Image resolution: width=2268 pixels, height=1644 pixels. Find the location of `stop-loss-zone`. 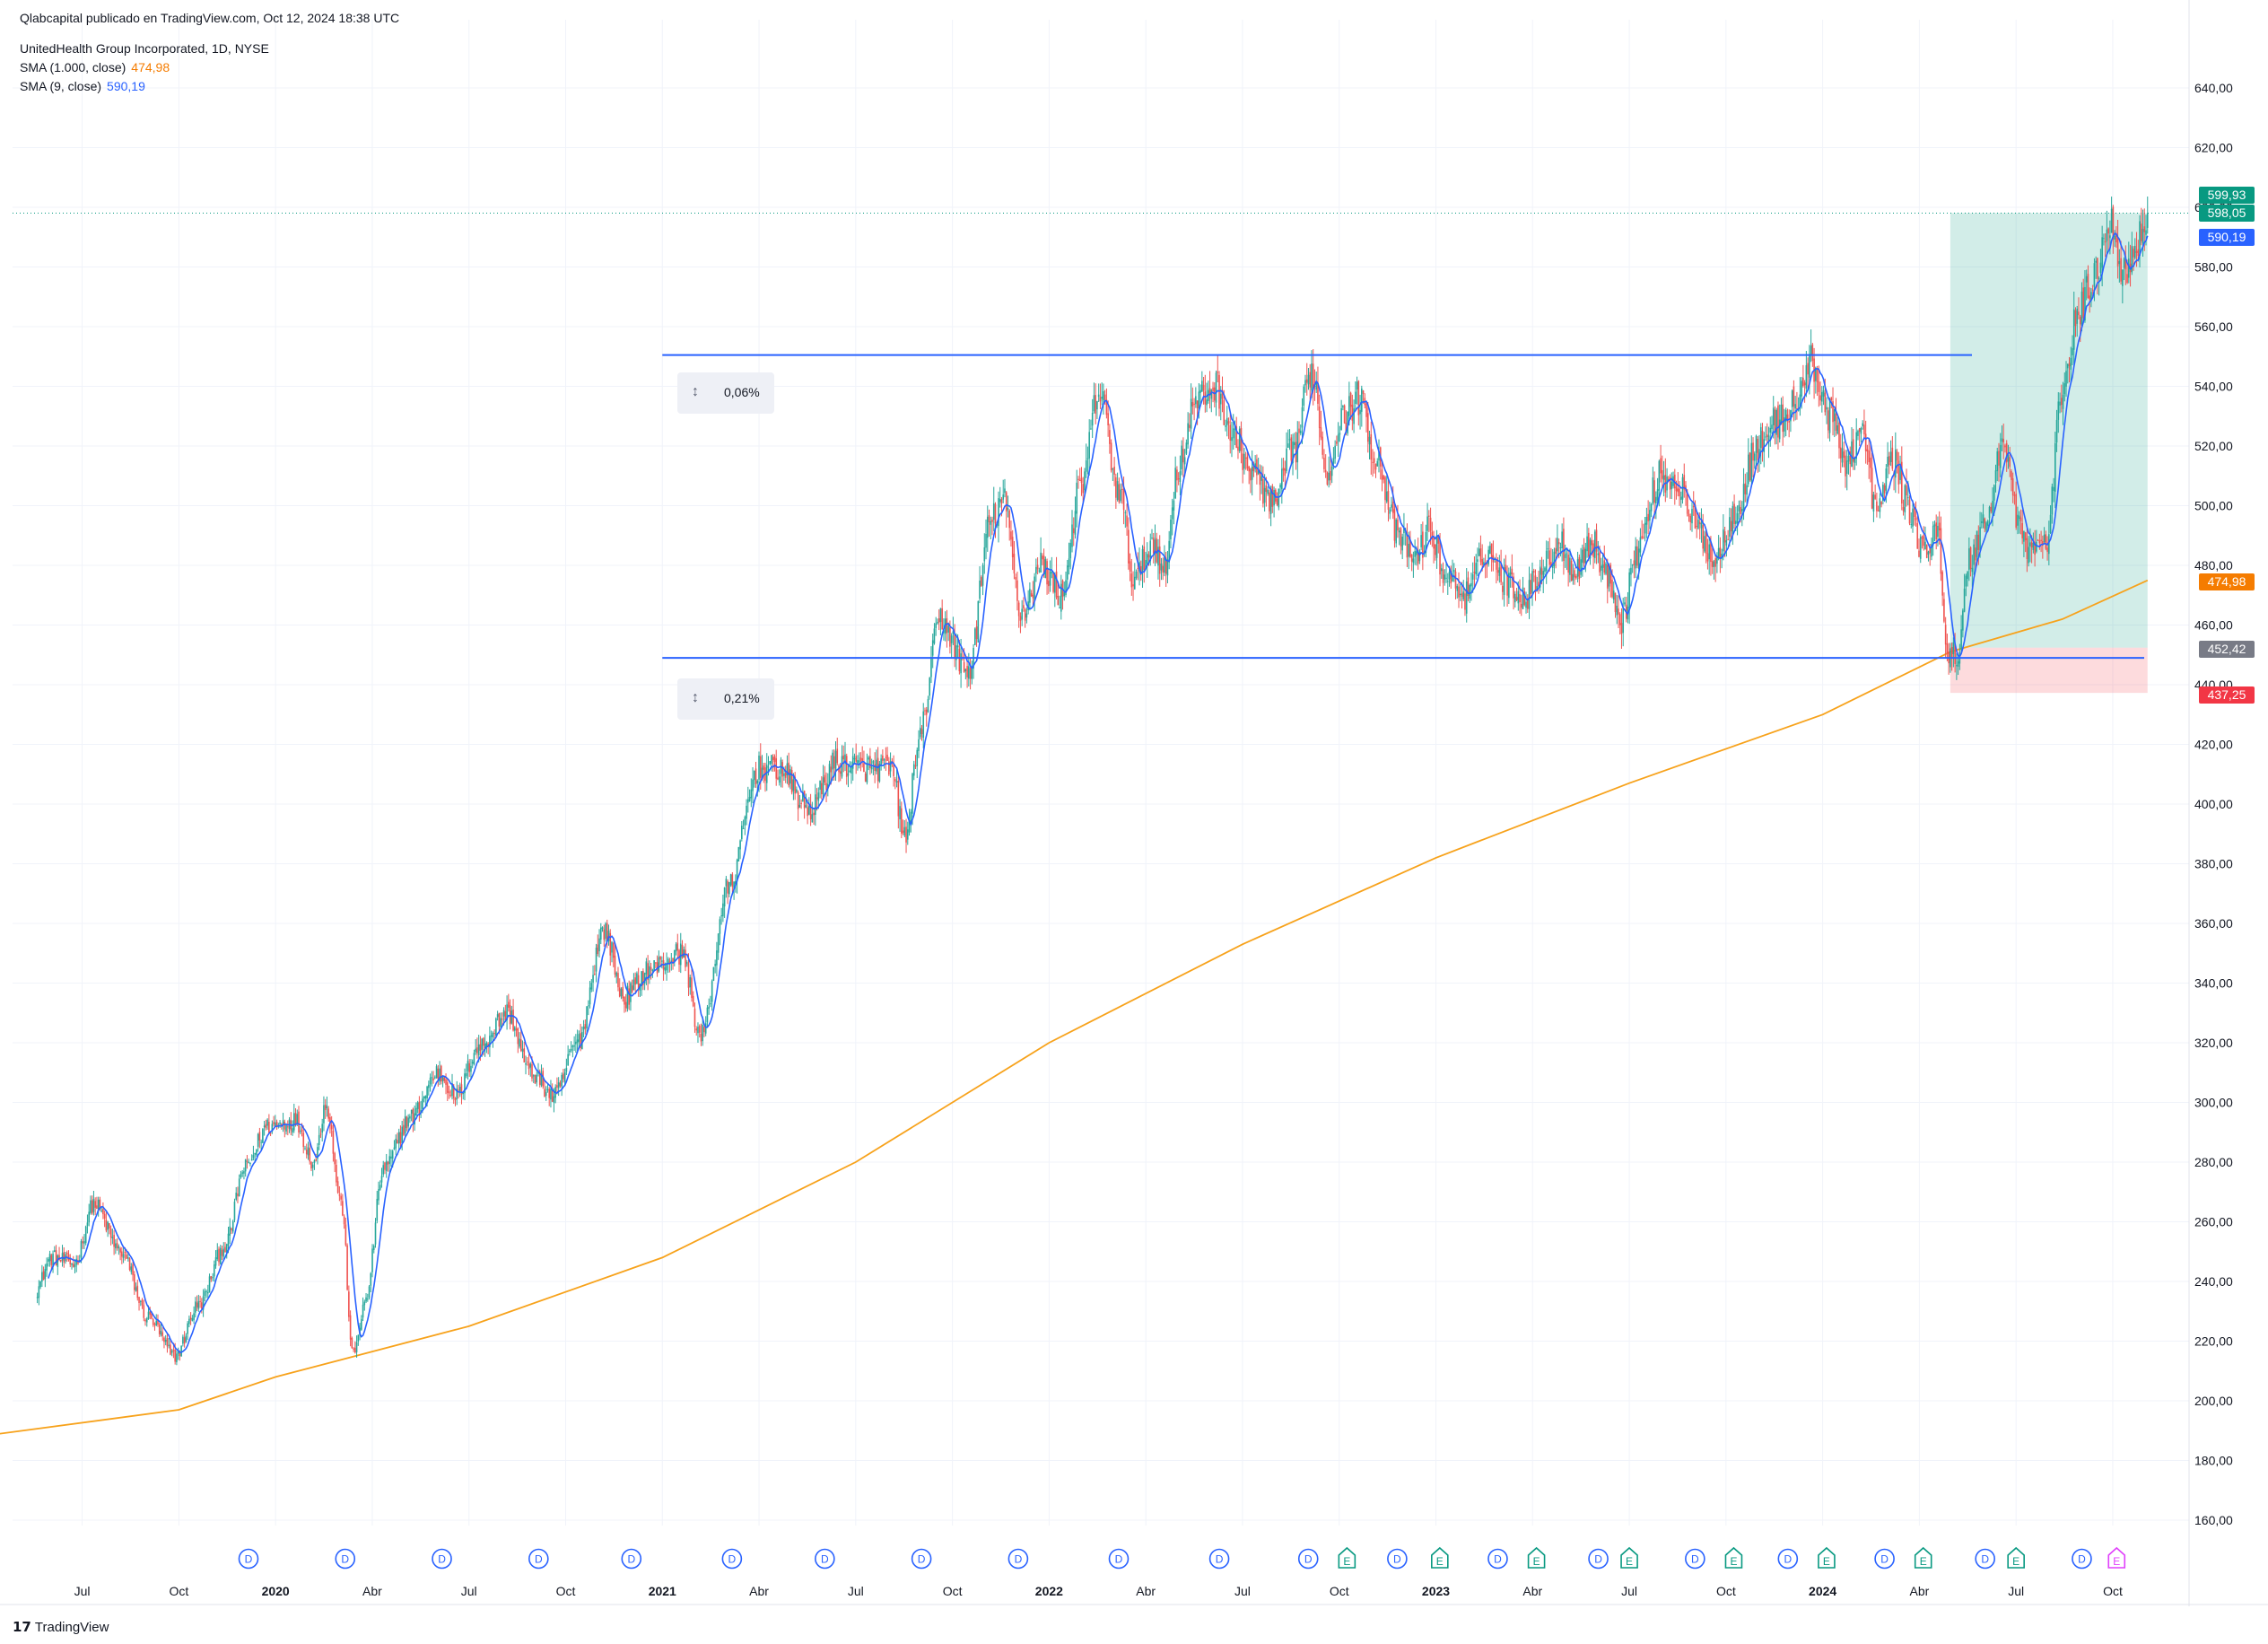

stop-loss-zone is located at coordinates (2049, 670).